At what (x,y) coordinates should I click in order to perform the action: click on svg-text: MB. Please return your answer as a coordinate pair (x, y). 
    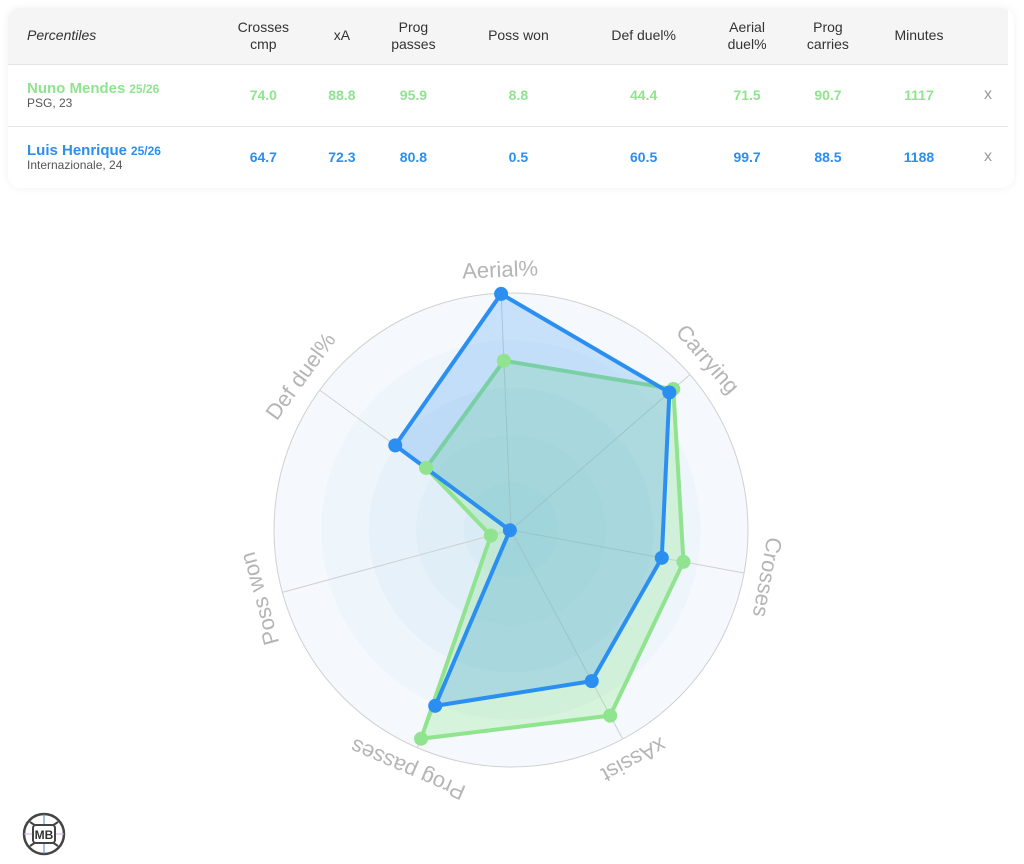
    Looking at the image, I should click on (44, 835).